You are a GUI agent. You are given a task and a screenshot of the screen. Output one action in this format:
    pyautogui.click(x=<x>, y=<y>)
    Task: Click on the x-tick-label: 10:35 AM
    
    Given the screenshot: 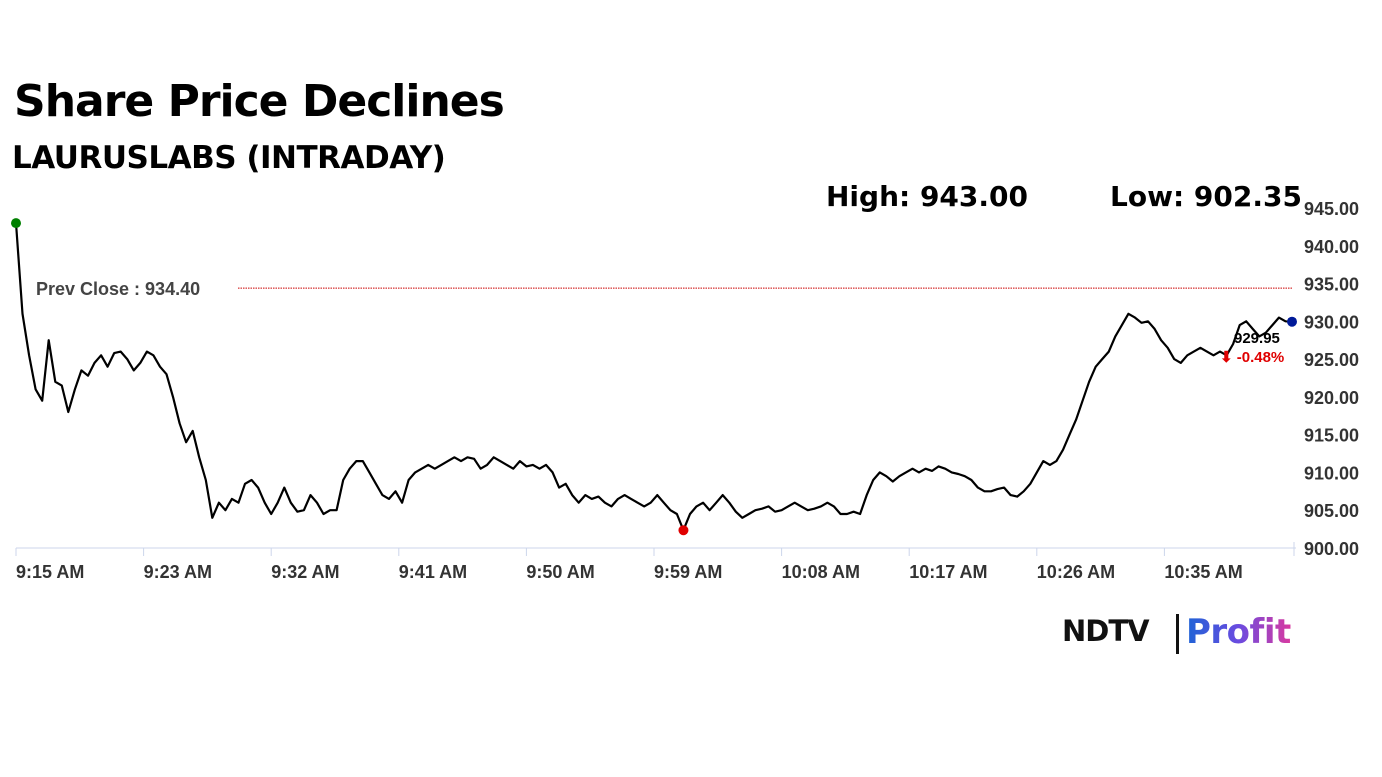 What is the action you would take?
    pyautogui.click(x=1203, y=572)
    